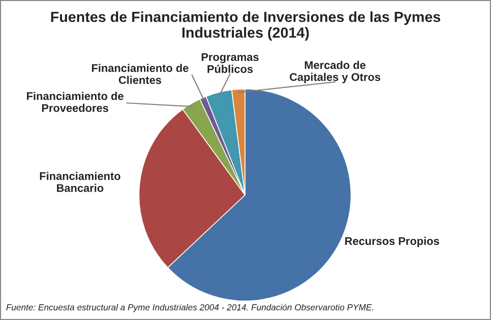  What do you see at coordinates (75, 102) in the screenshot?
I see `slice-label: Financiamiento de Proveedores` at bounding box center [75, 102].